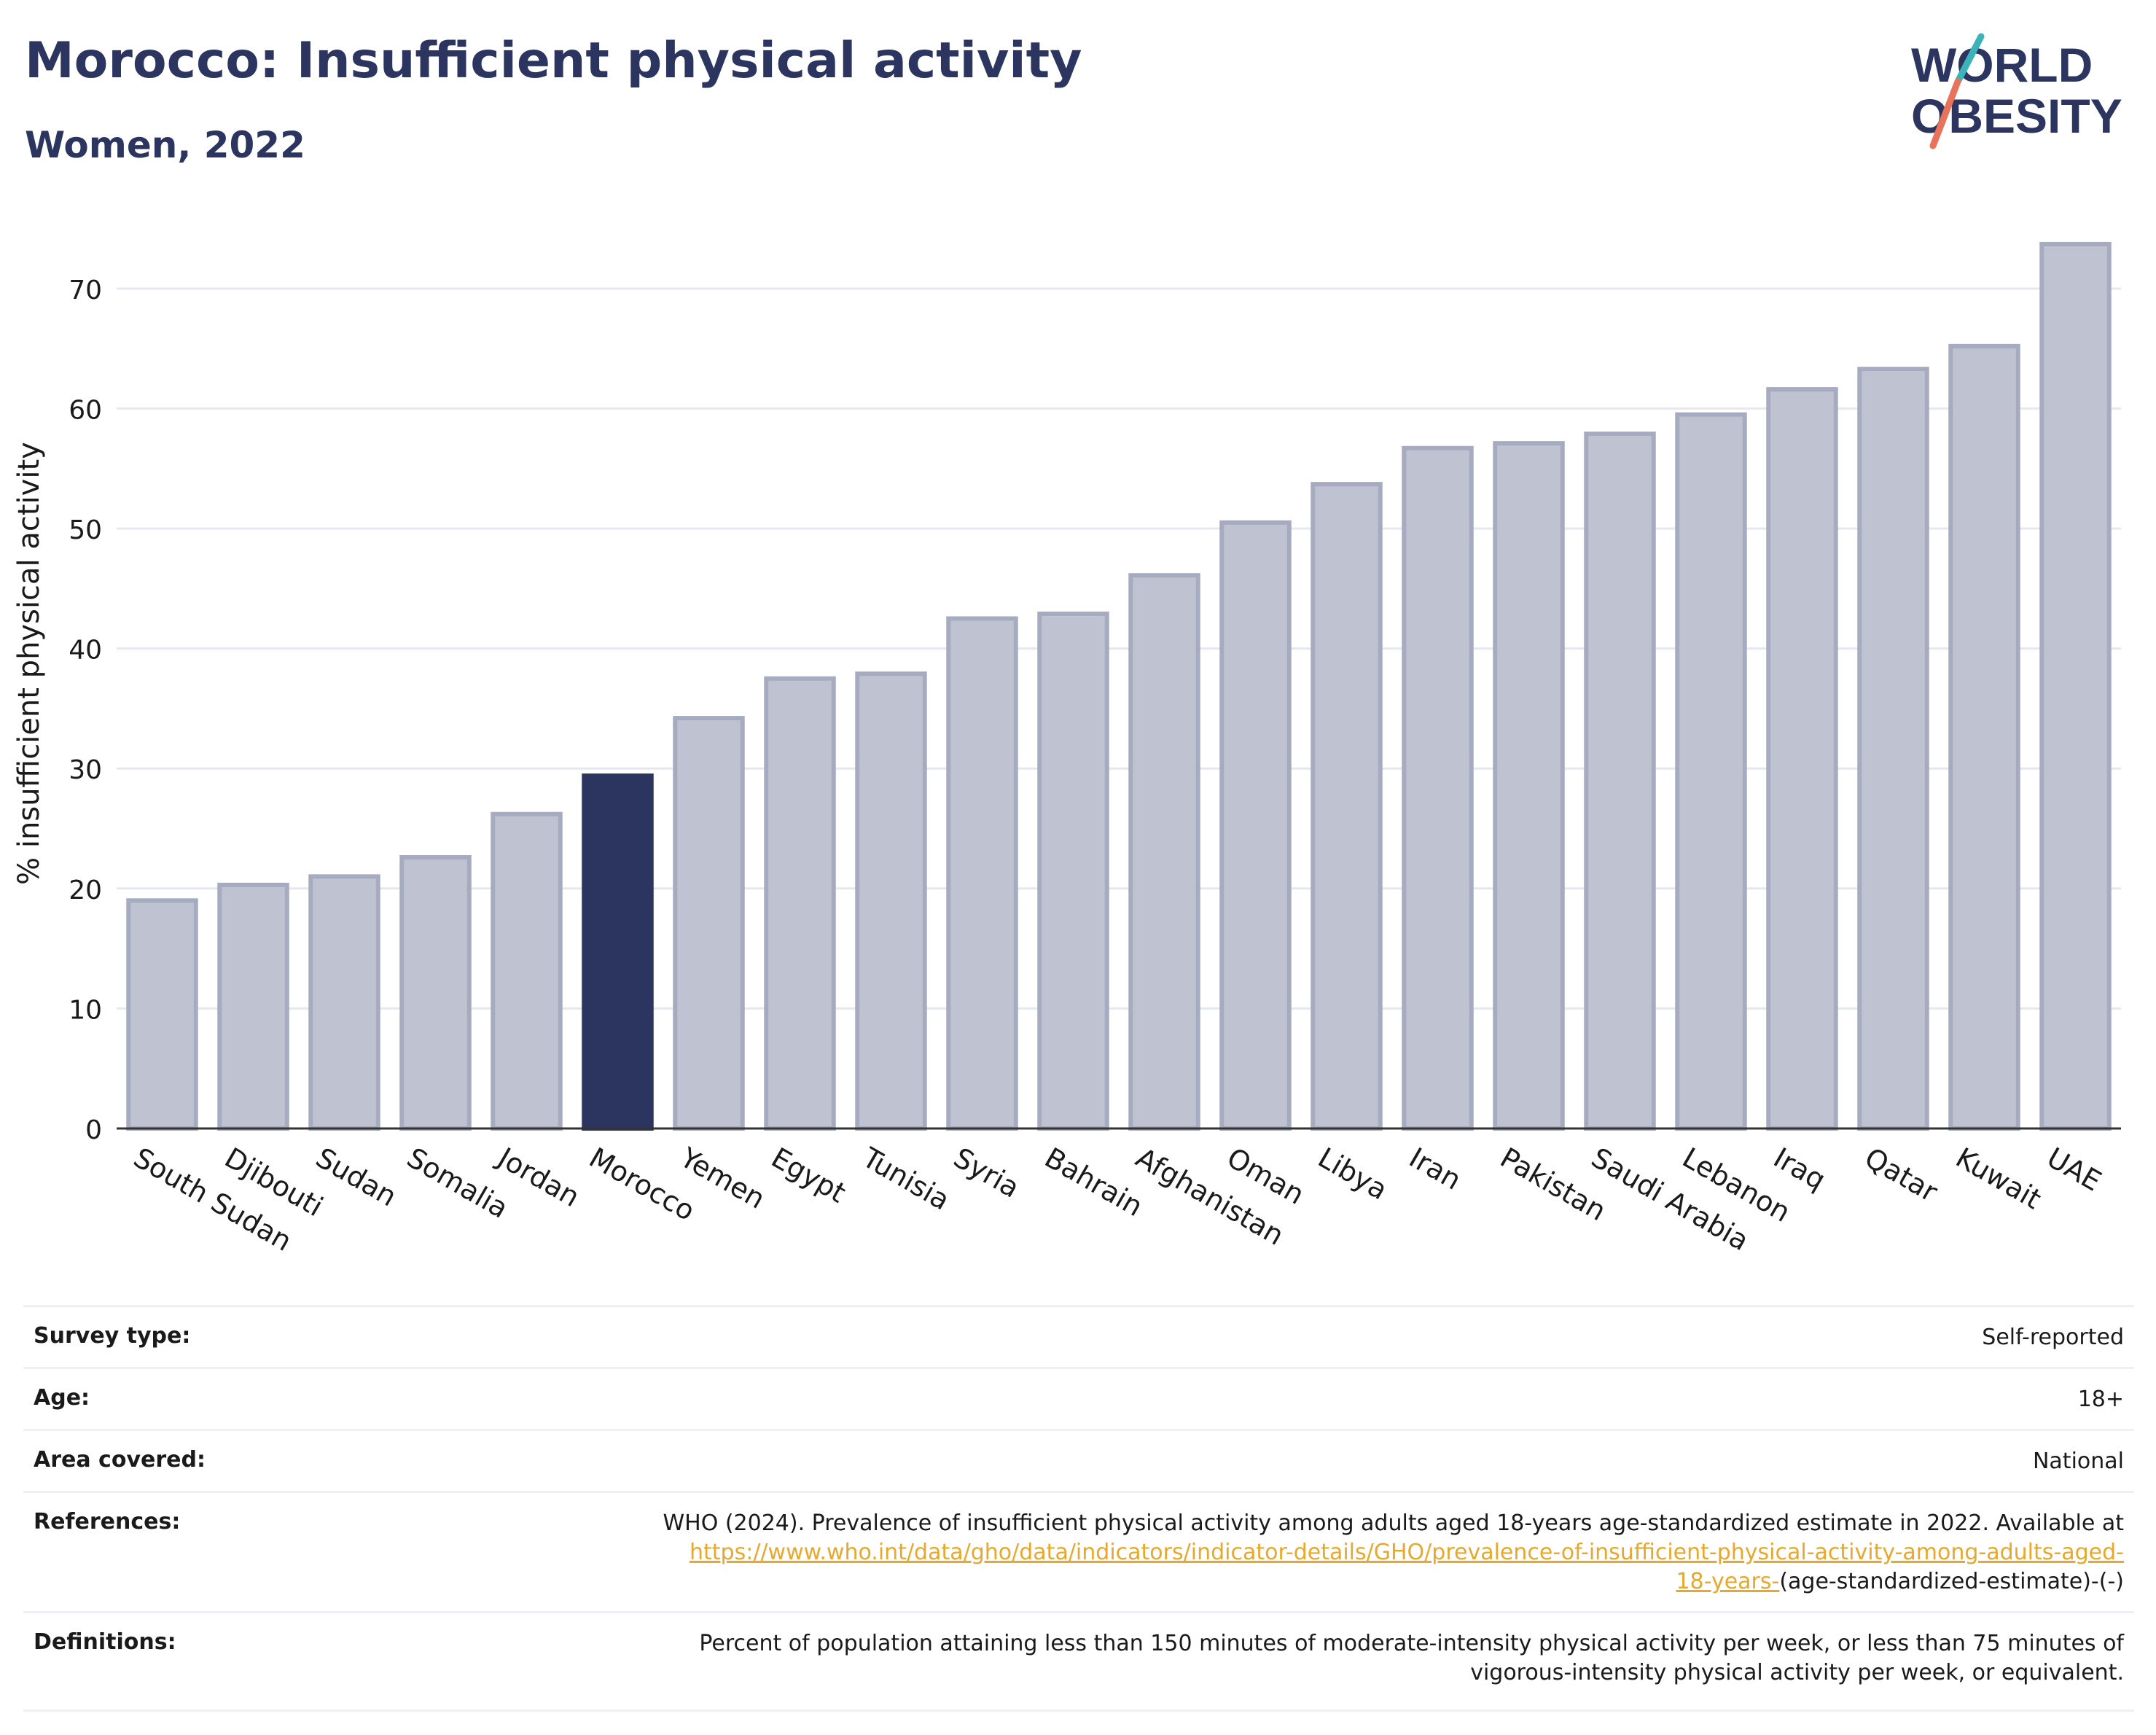 The width and height of the screenshot is (2156, 1735). I want to click on logo-line1: WORLD, so click(2002, 65).